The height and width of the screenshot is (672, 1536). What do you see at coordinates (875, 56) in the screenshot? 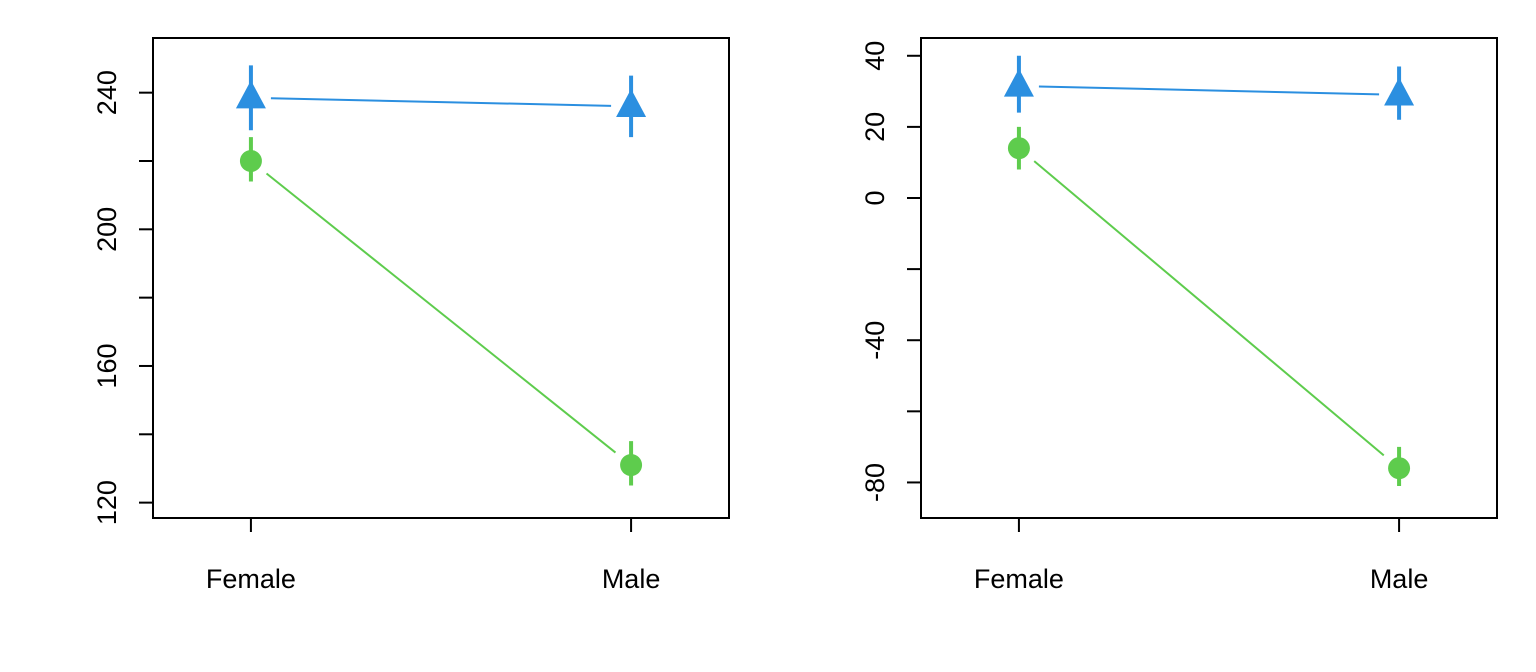
I see `y-tick-label: 40` at bounding box center [875, 56].